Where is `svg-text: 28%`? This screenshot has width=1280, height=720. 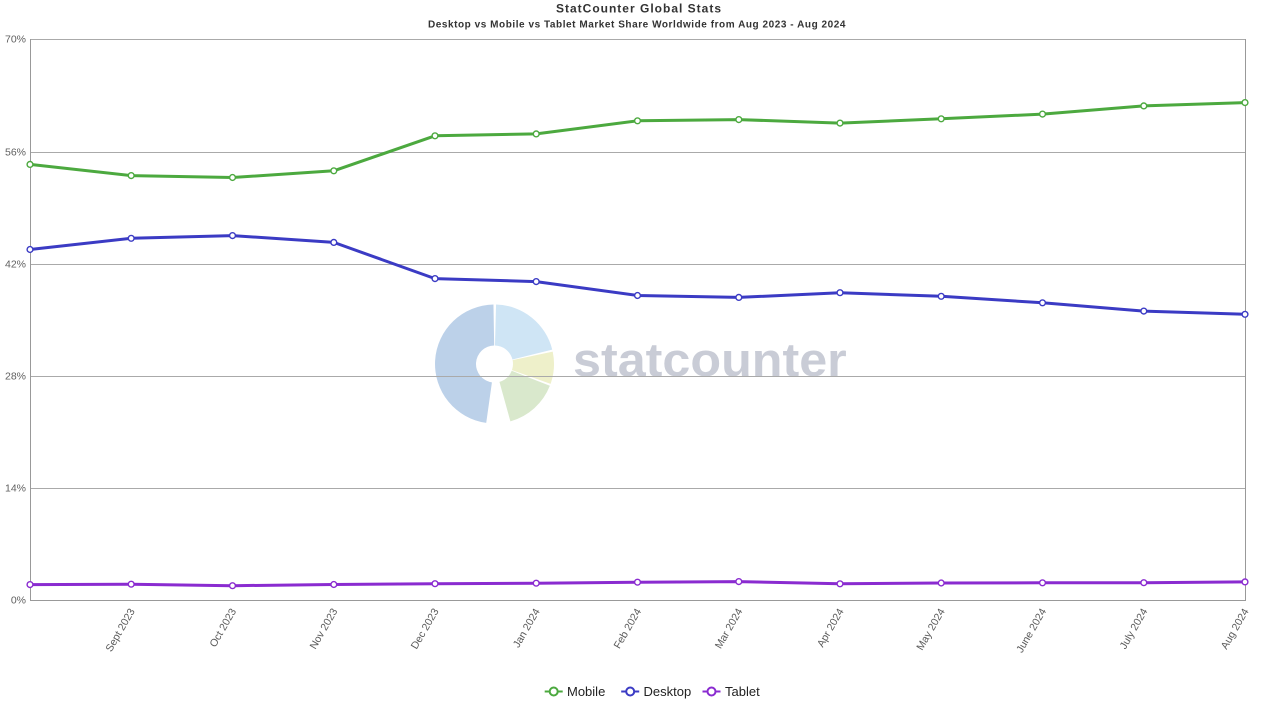 svg-text: 28% is located at coordinates (15, 377).